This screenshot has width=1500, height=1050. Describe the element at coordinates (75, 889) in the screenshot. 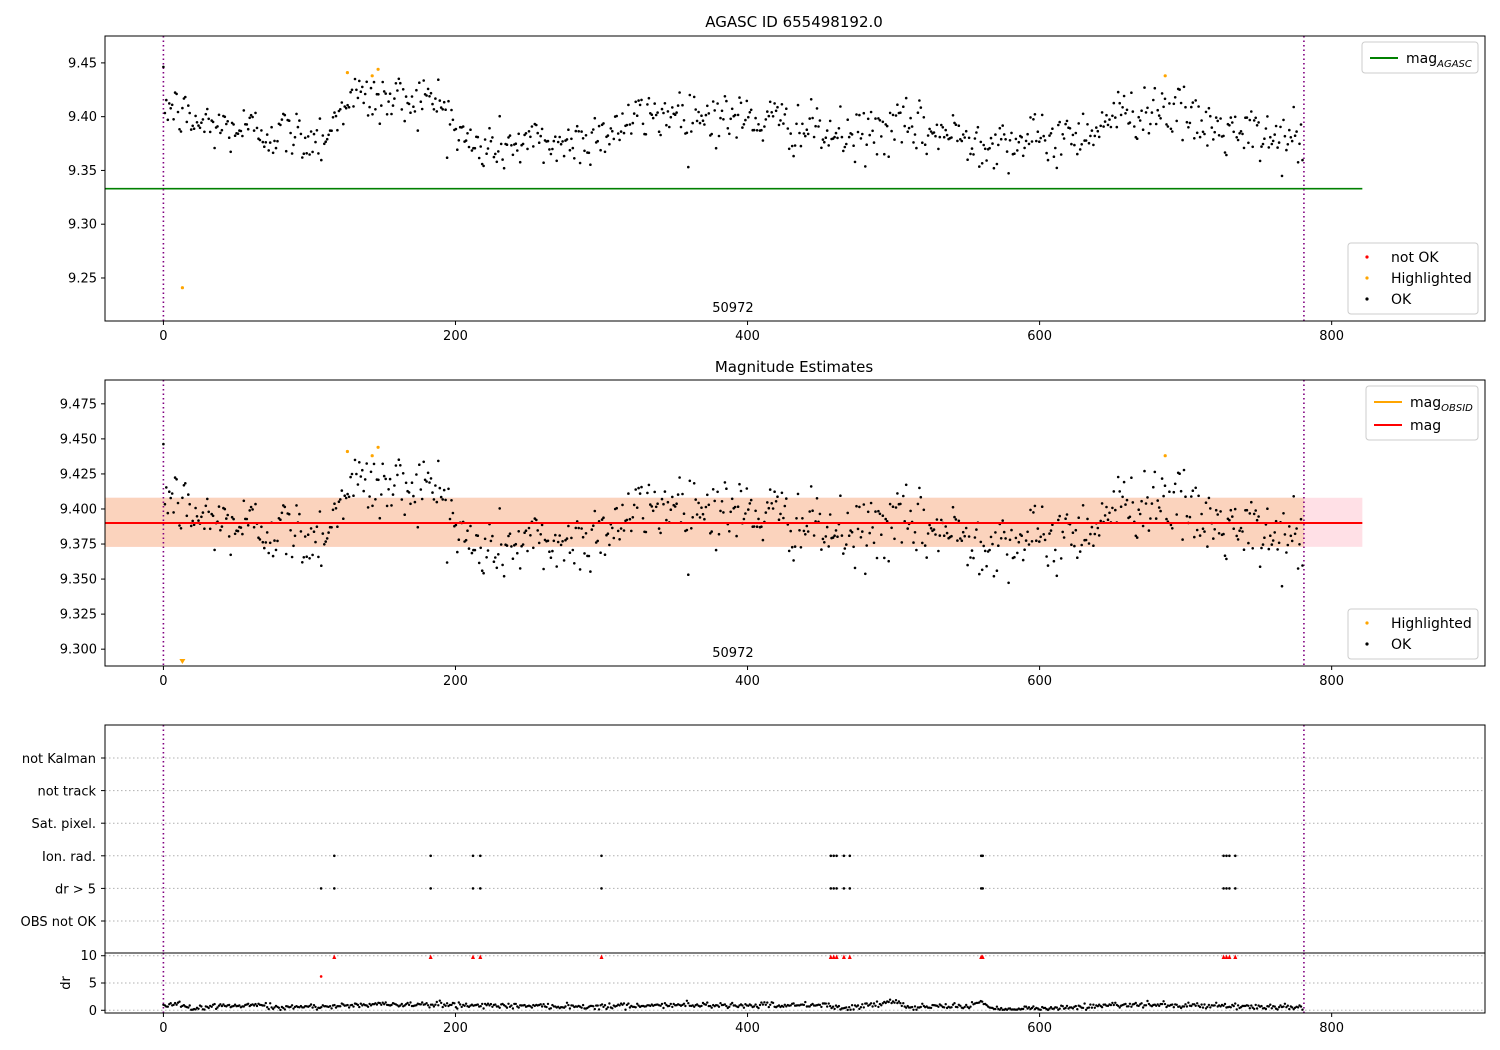

I see `flag-row-label: dr > 5` at that location.